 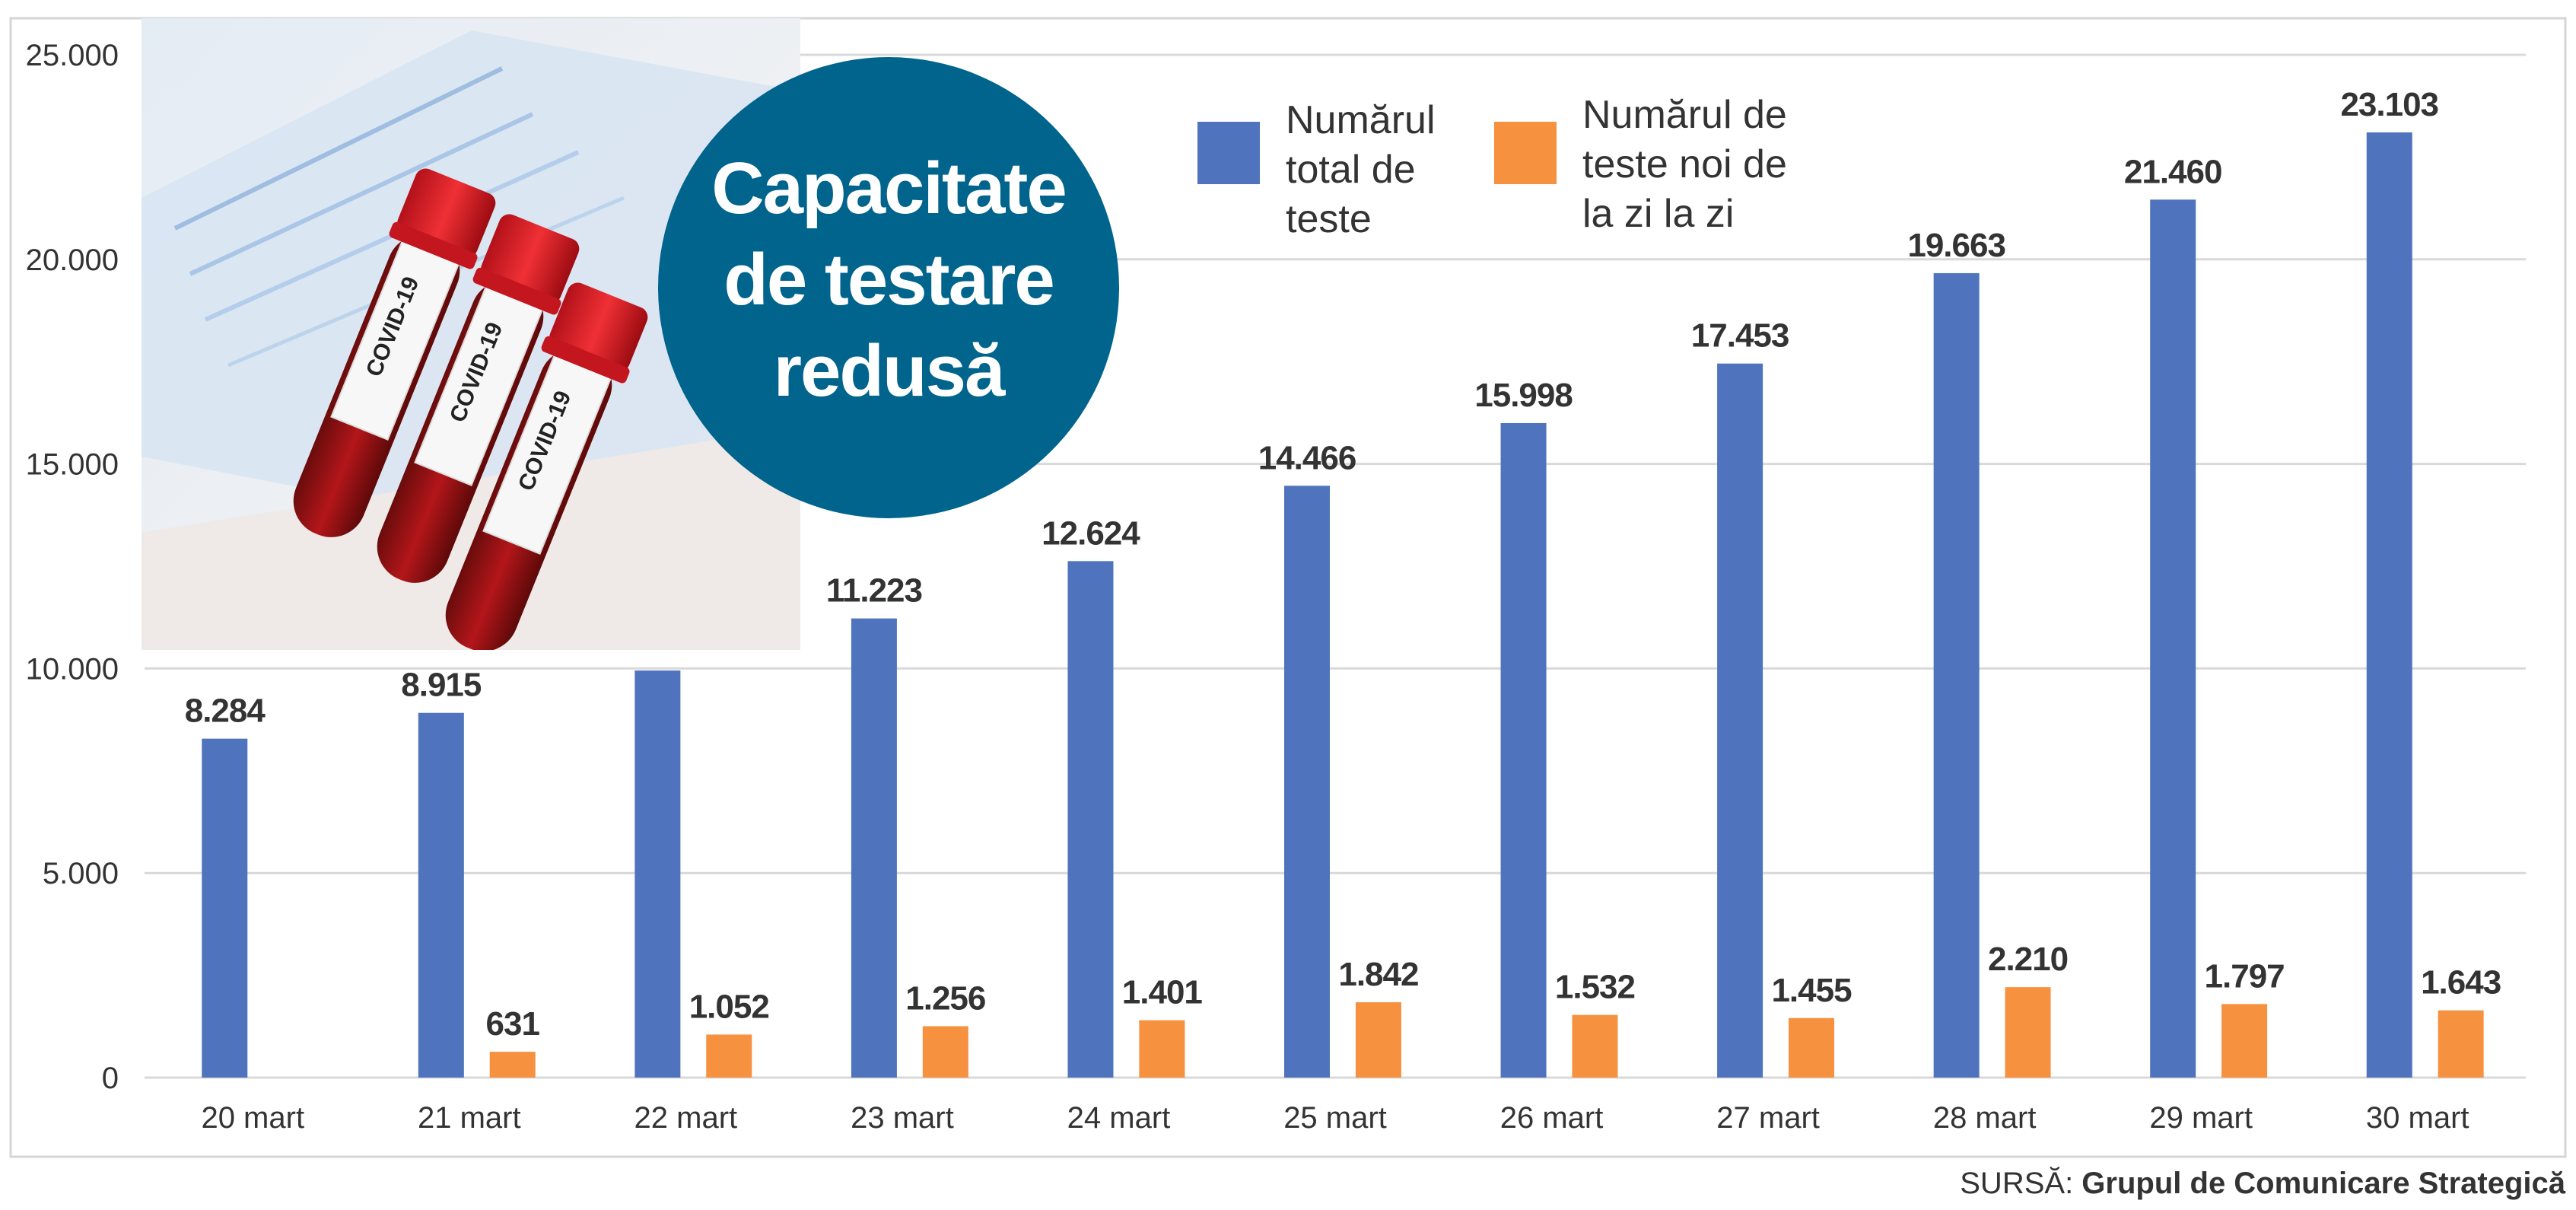 What do you see at coordinates (2173, 172) in the screenshot?
I see `data-label-total: 21.460` at bounding box center [2173, 172].